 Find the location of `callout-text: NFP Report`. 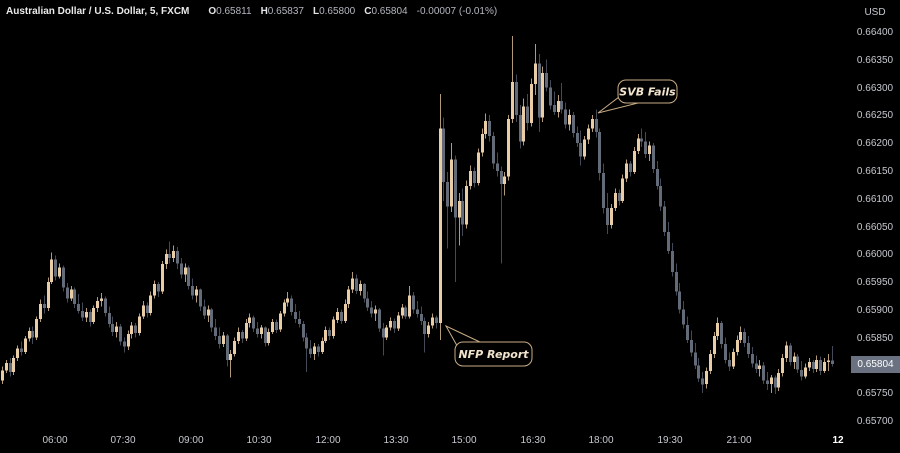

callout-text: NFP Report is located at coordinates (493, 354).